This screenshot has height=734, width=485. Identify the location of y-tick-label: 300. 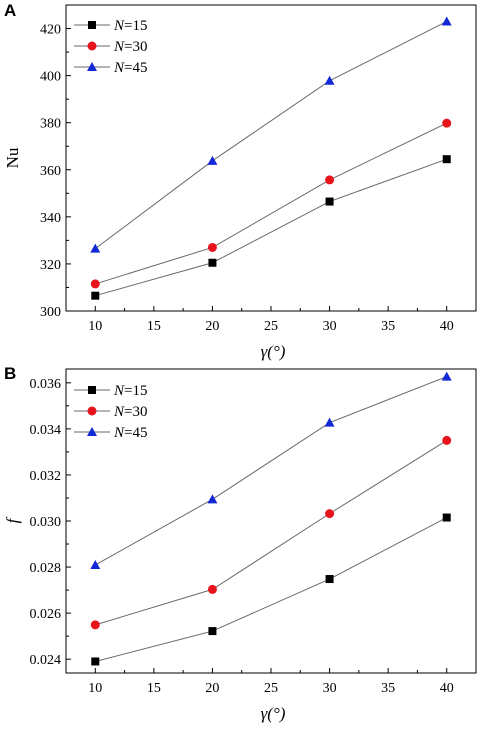
(50, 312).